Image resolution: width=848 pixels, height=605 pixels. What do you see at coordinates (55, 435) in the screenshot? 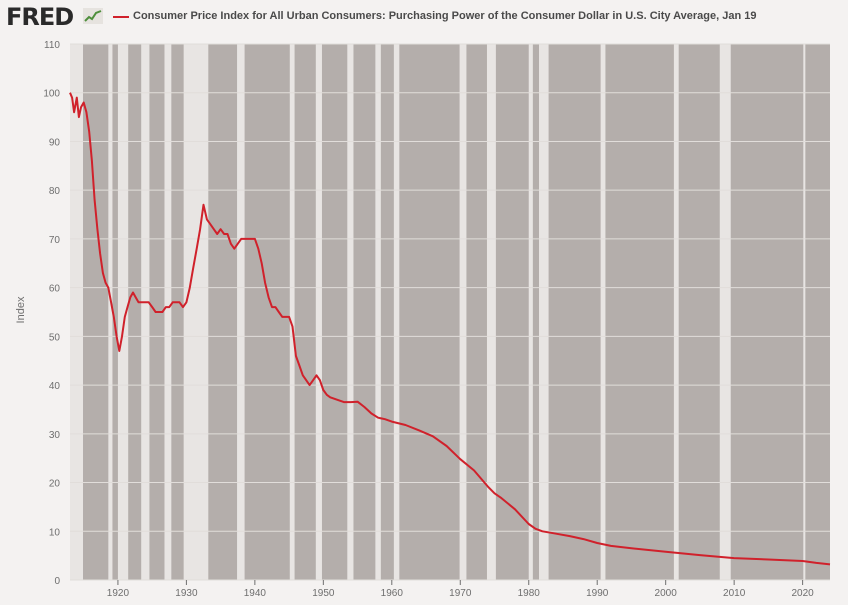
I see `y-tick-label: 30` at bounding box center [55, 435].